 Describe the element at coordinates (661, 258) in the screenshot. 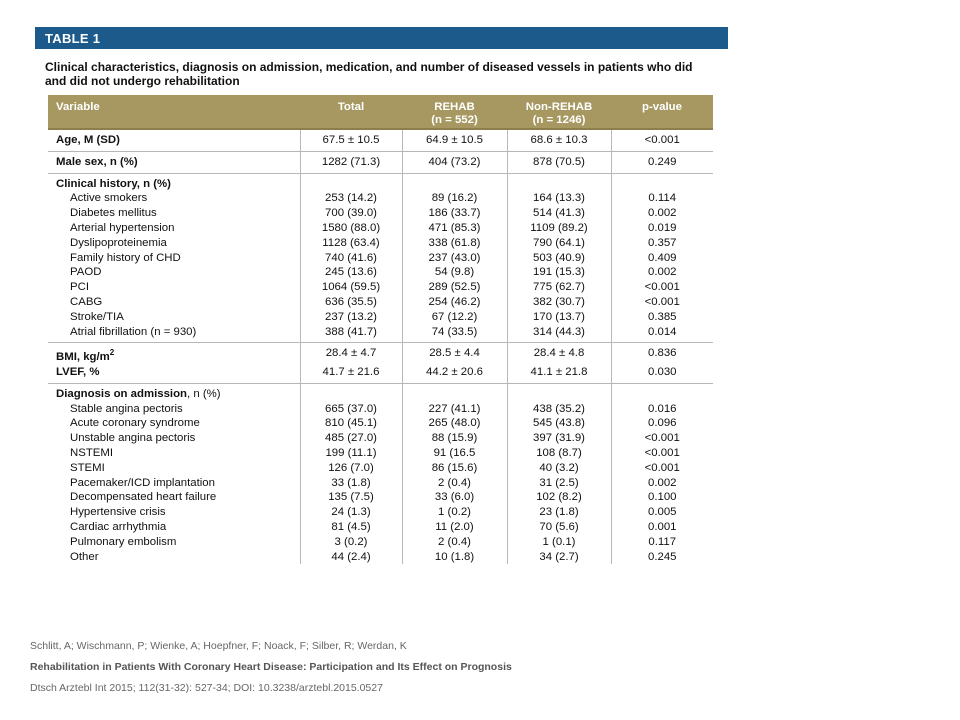

I see `cell-pvalue: 0.409` at that location.